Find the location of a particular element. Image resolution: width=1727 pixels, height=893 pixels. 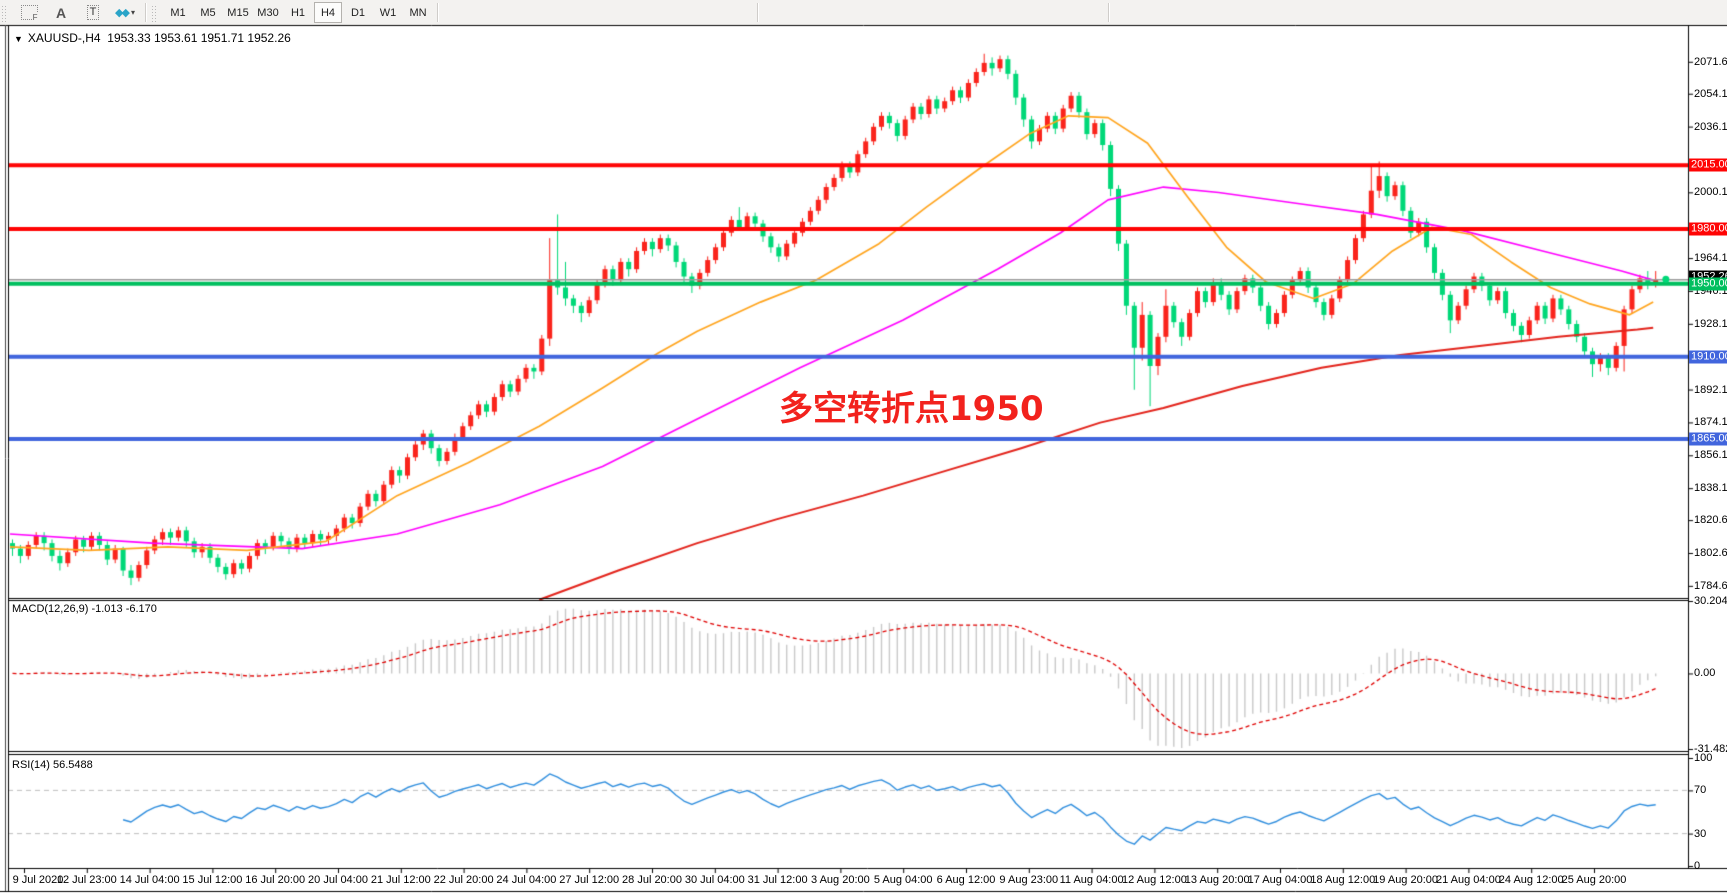

date-axis-label: 18 Aug 12:00 is located at coordinates (1343, 880).